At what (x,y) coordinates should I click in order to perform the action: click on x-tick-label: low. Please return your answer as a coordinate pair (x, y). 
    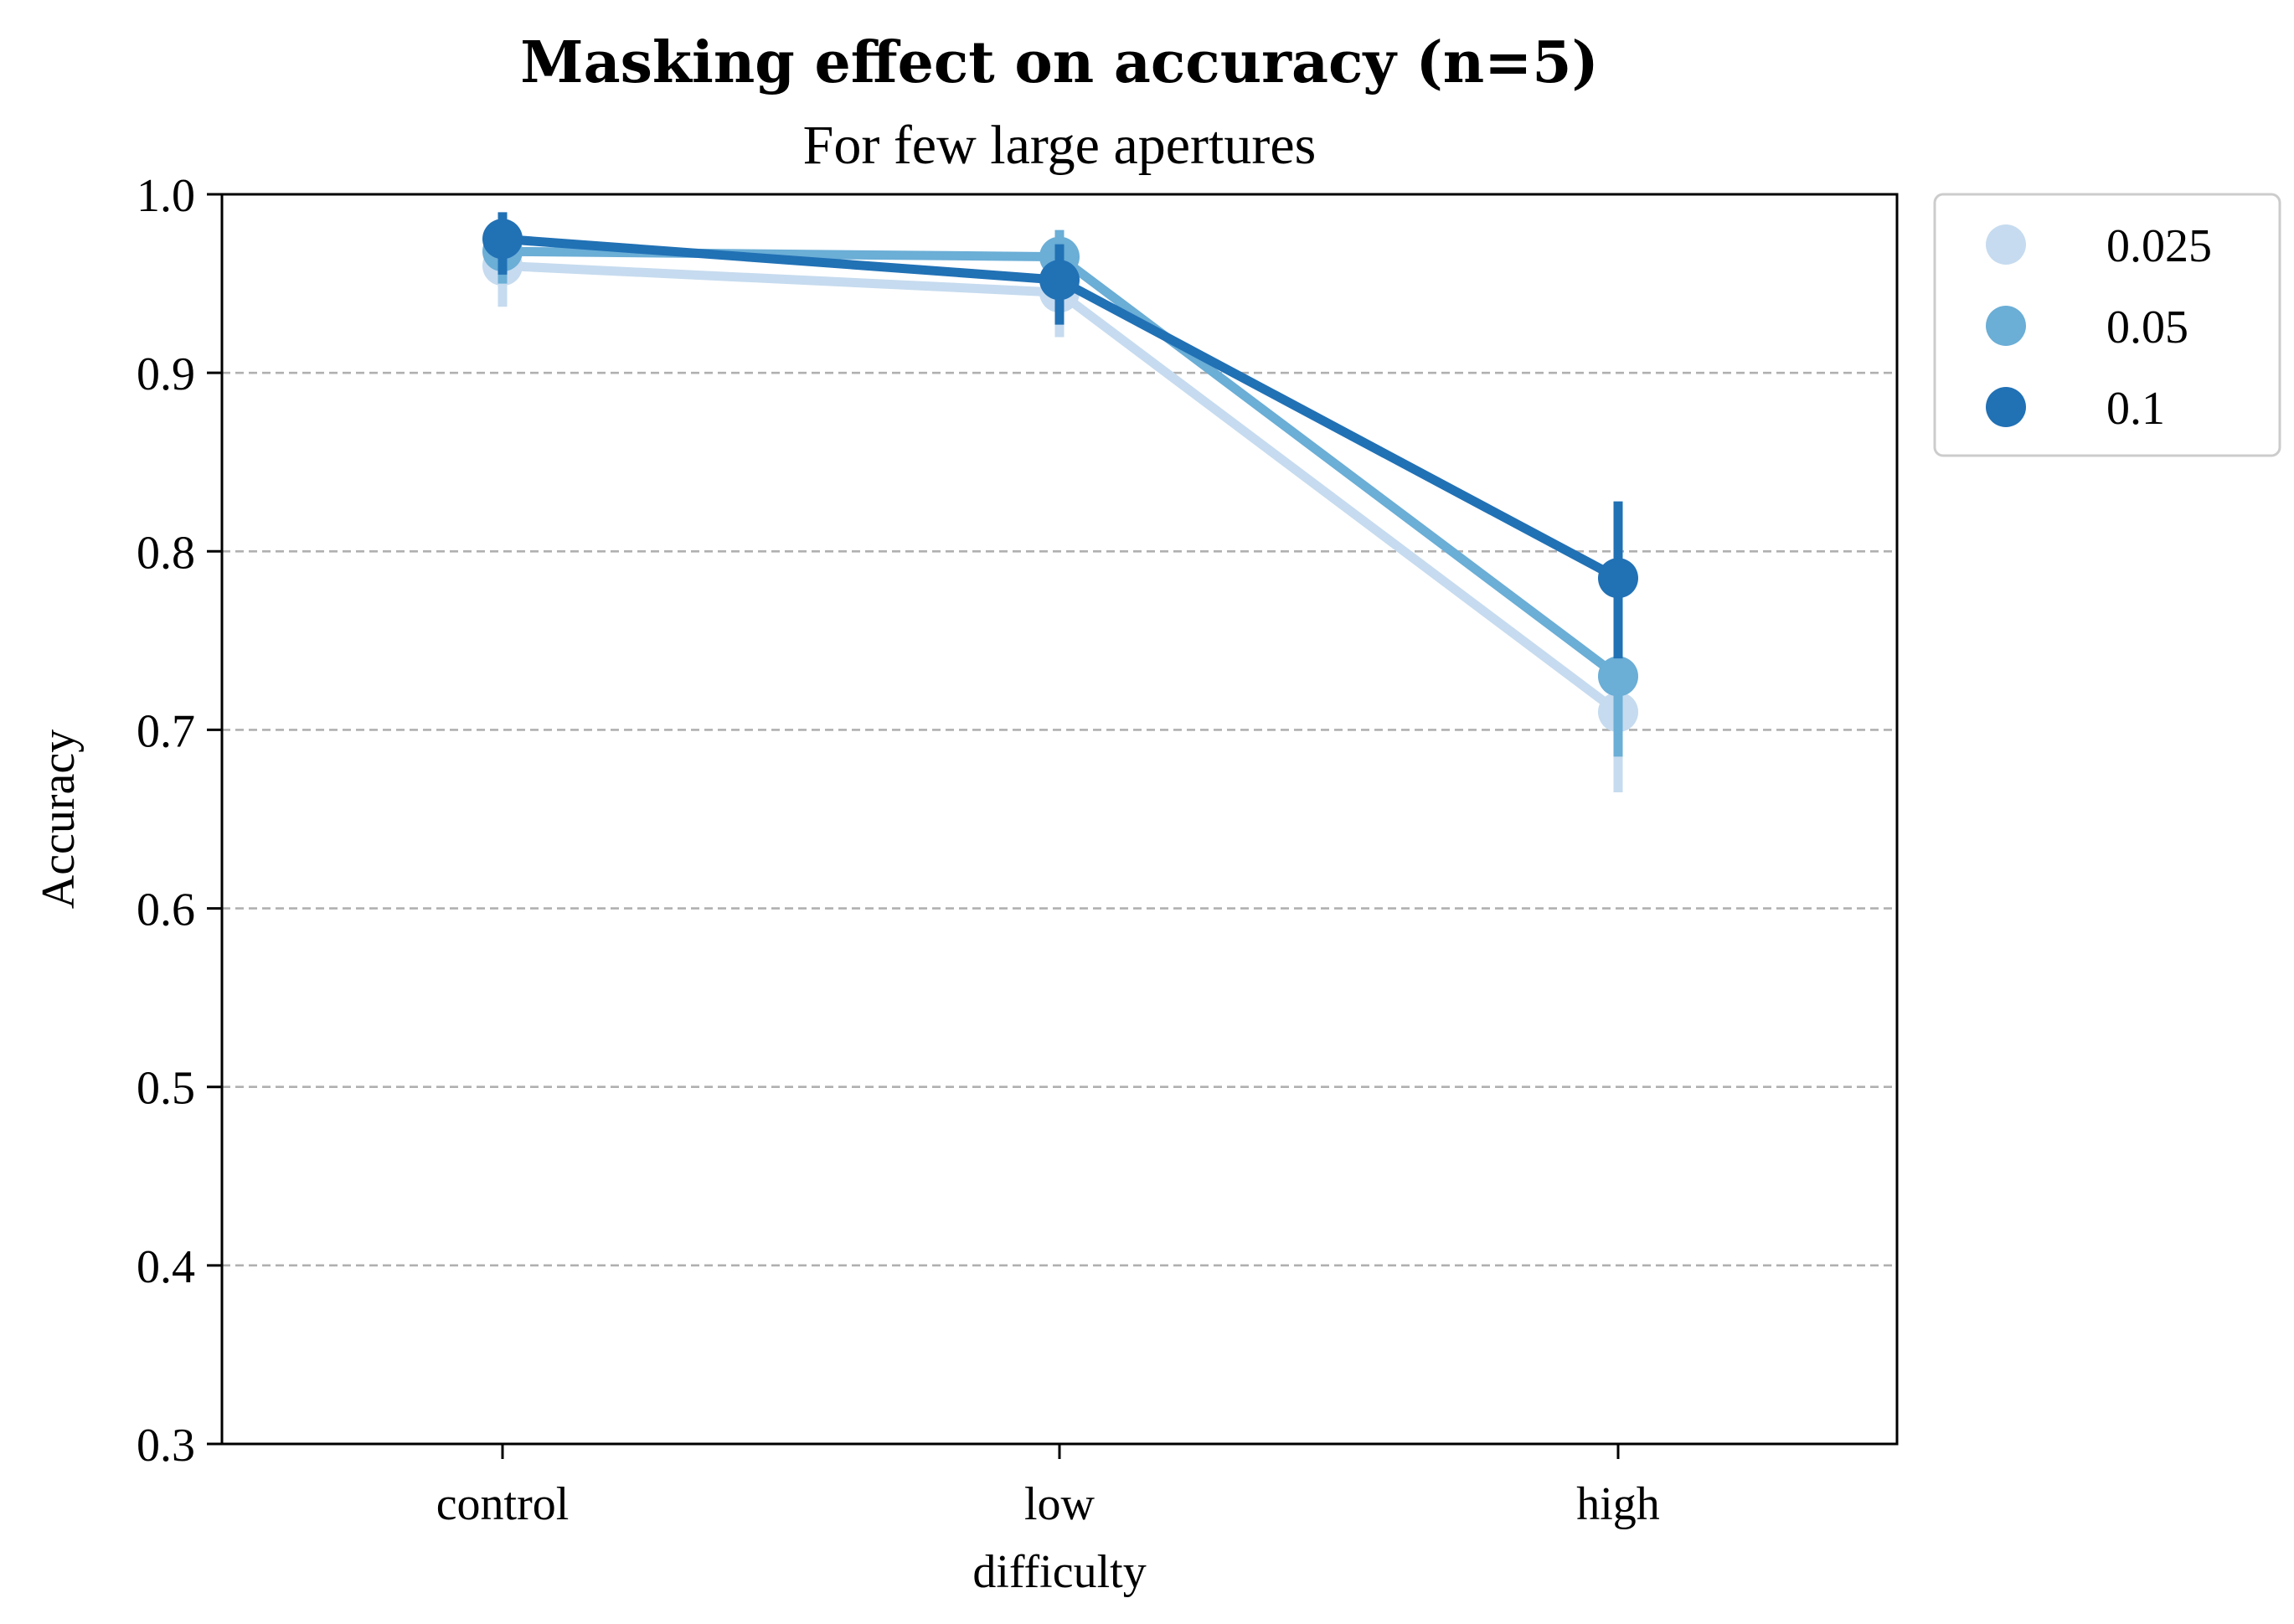
    Looking at the image, I should click on (1059, 1504).